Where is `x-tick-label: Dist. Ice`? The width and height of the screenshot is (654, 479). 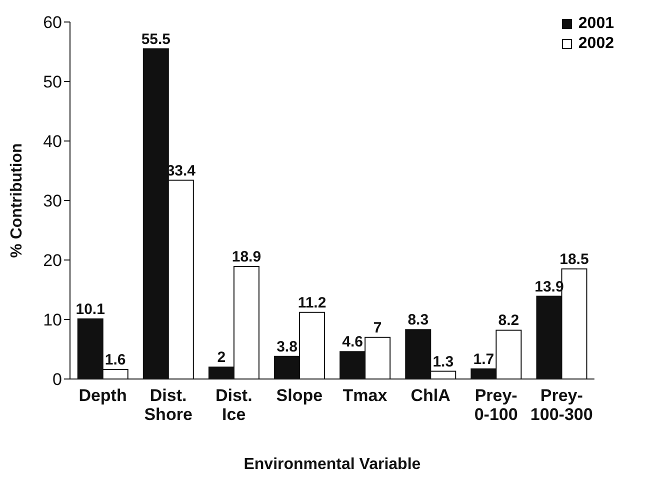
x-tick-label: Dist. Ice is located at coordinates (233, 405).